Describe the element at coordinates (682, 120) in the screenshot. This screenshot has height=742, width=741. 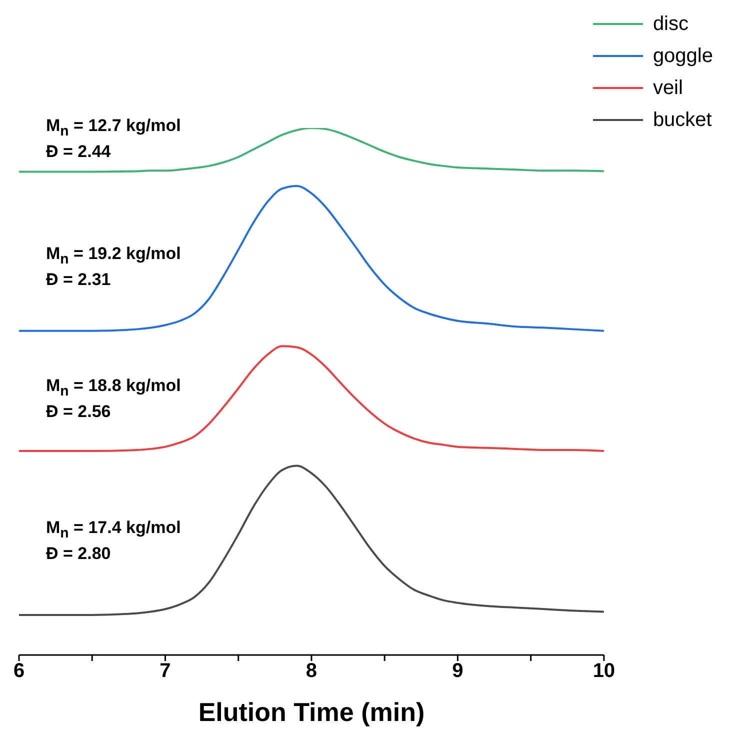
I see `legend-label: bucket` at that location.